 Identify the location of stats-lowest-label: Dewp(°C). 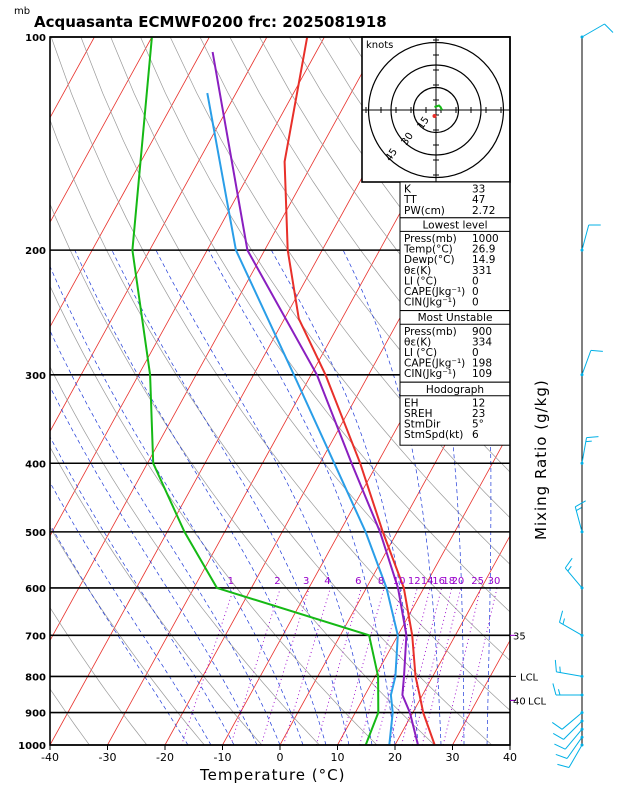
(429, 260).